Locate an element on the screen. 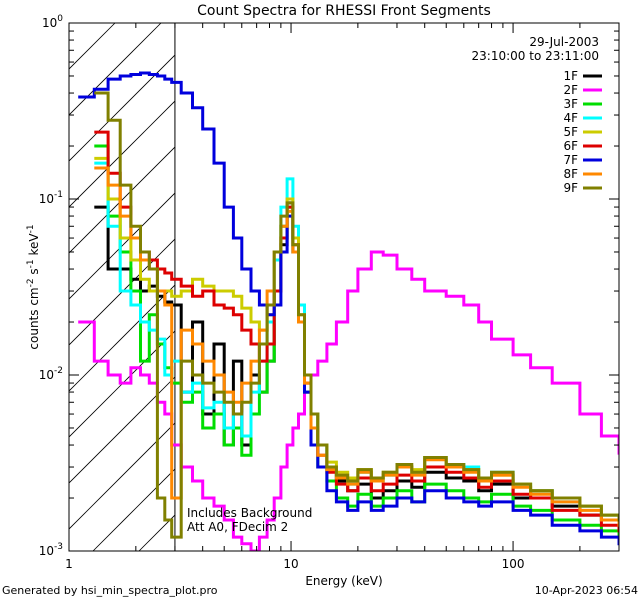 This screenshot has height=600, width=640. legend-label-9F: 9F is located at coordinates (570, 188).